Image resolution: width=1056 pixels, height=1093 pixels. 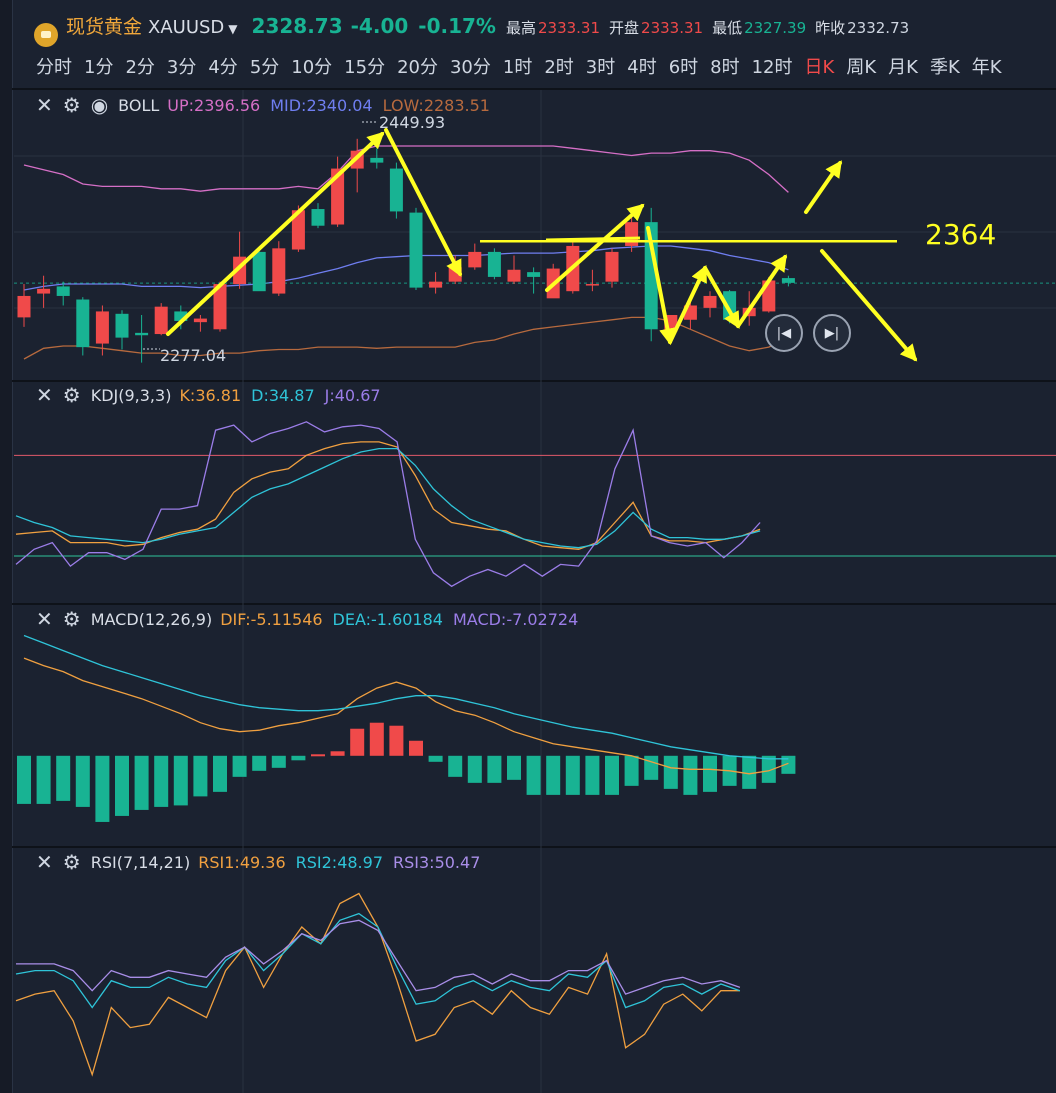 I want to click on kdj-j-value: J:40.67, so click(x=352, y=395).